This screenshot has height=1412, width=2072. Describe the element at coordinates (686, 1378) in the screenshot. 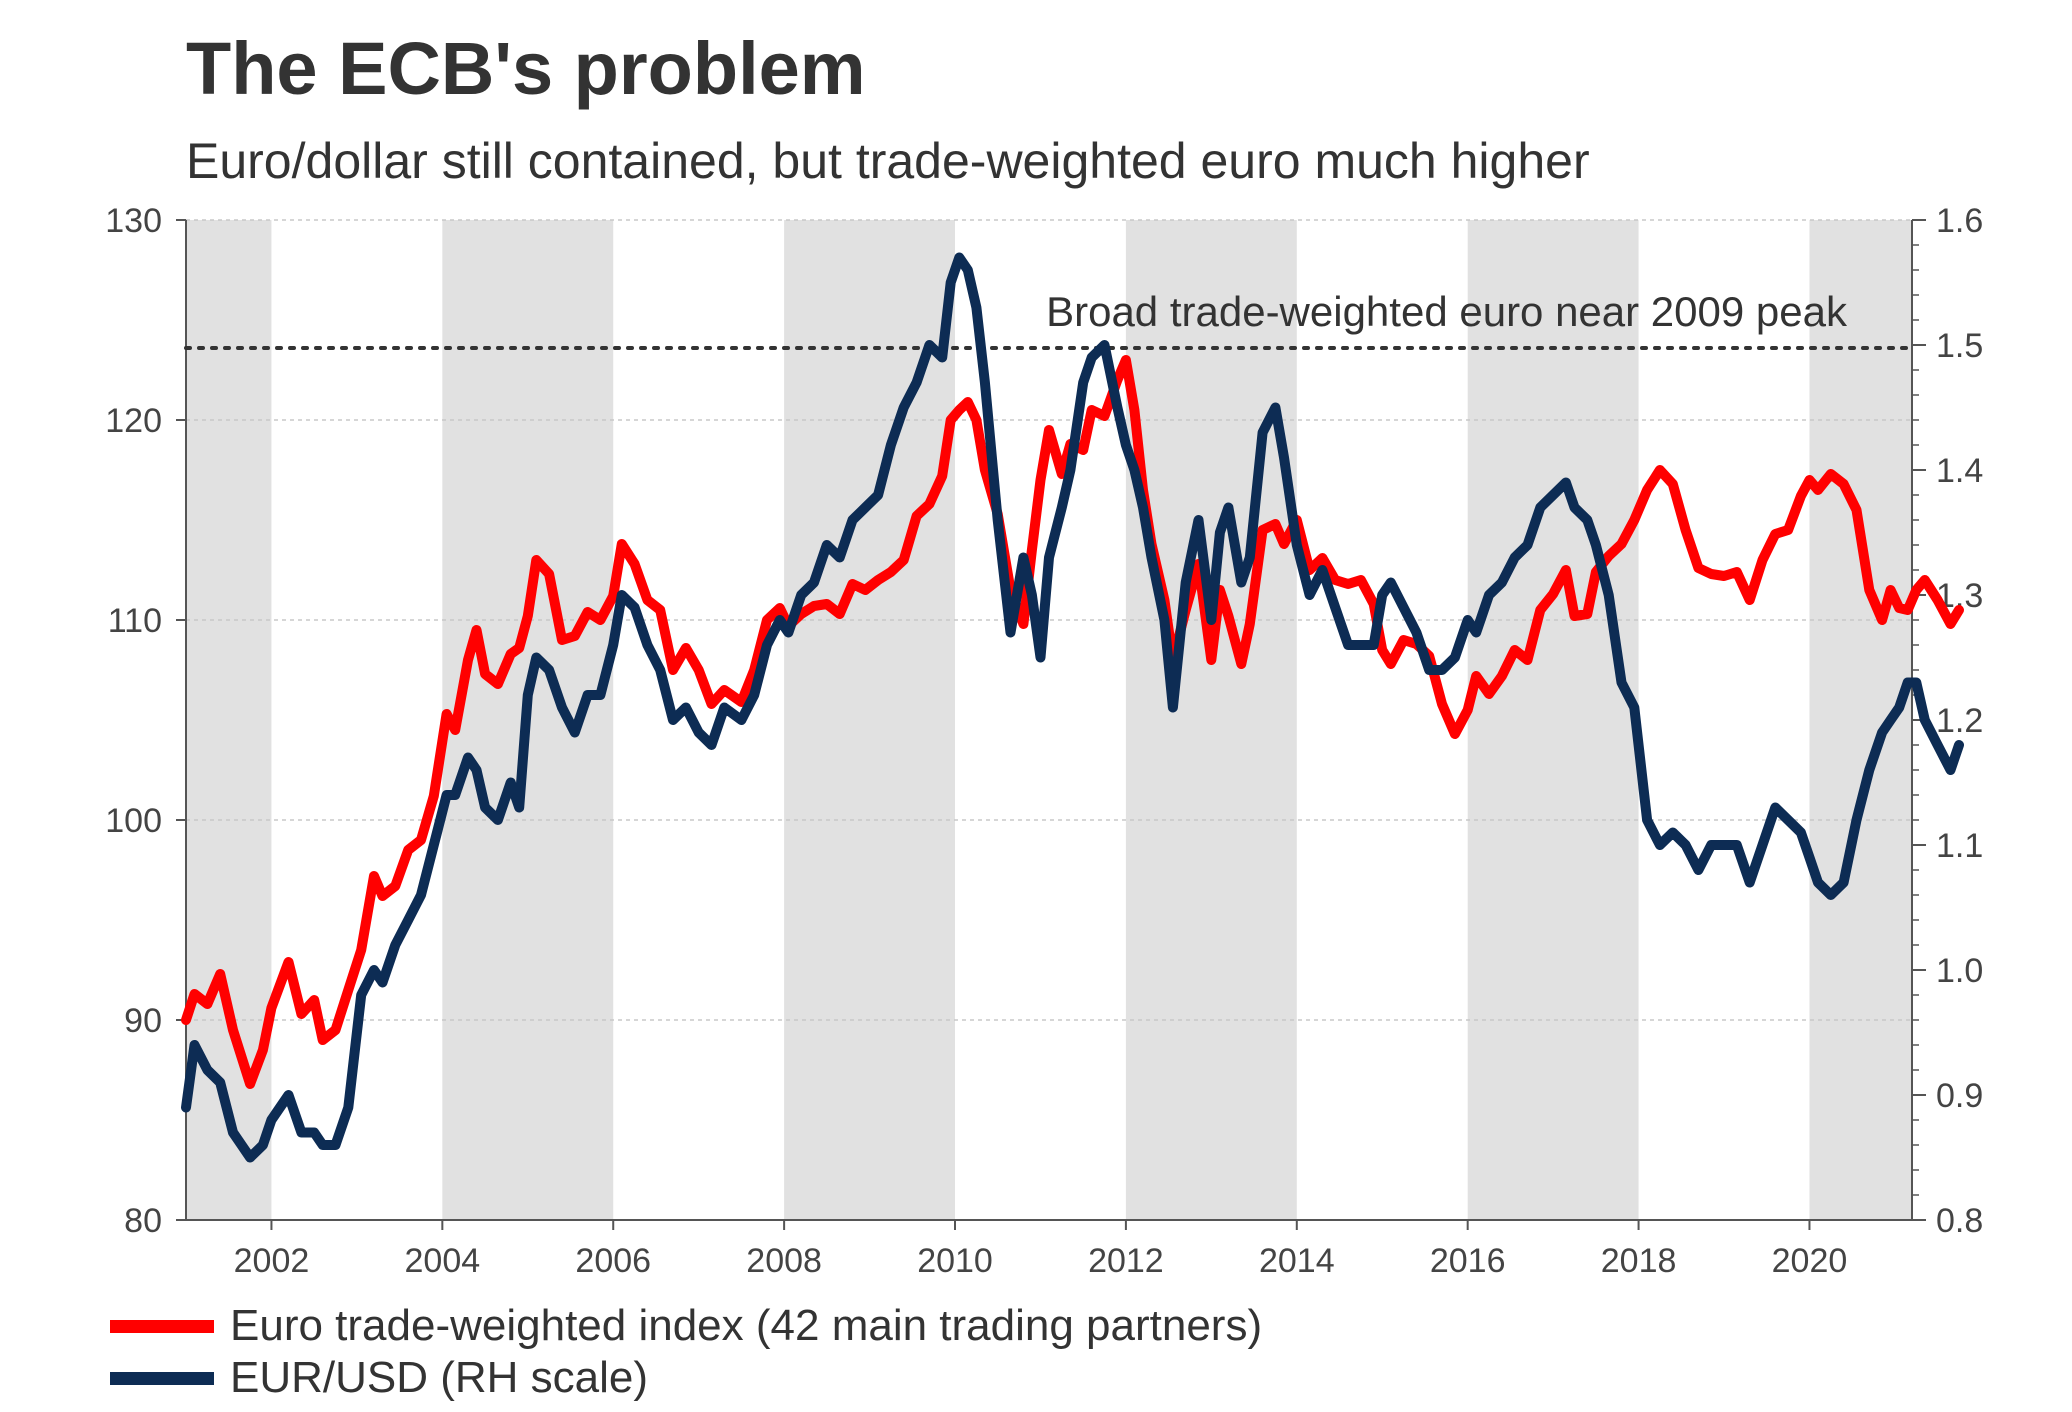

I see `legend-item-eurusd: EUR/USD (RH scale)` at that location.